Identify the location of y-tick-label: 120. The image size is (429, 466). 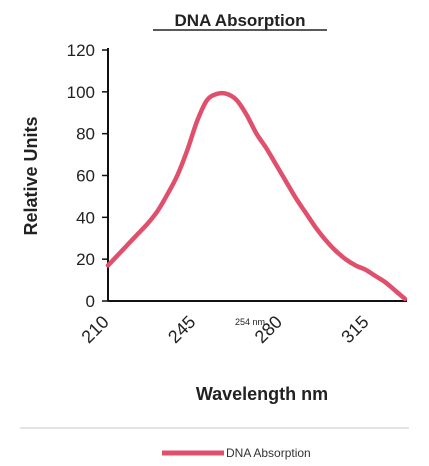
(81, 50).